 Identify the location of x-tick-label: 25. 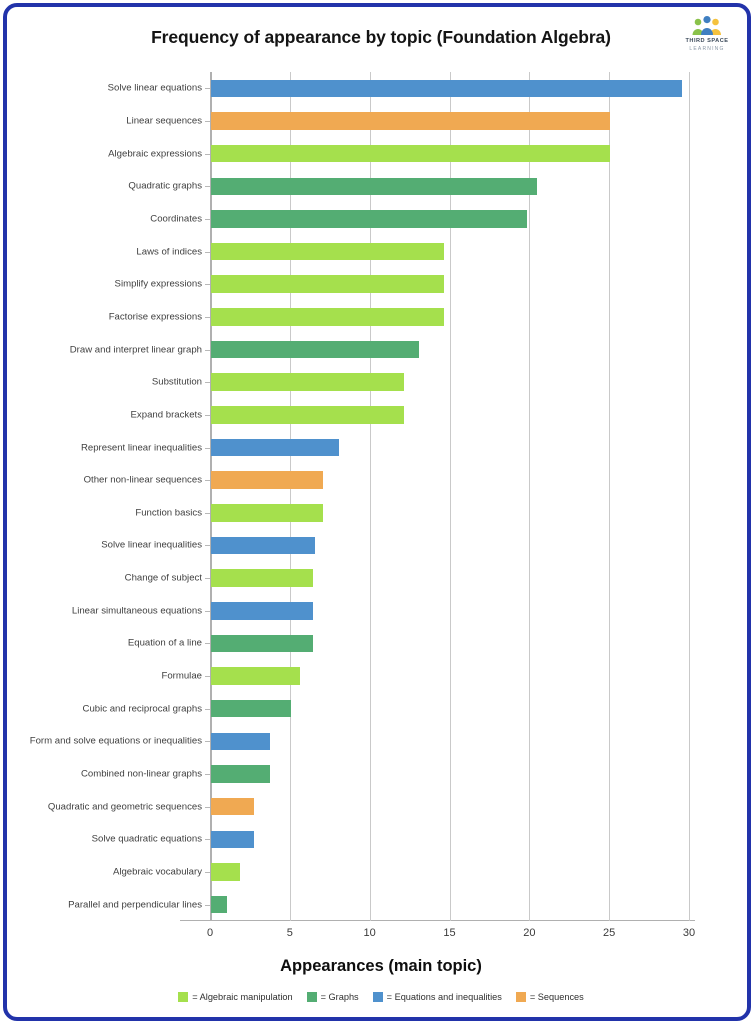
(609, 933).